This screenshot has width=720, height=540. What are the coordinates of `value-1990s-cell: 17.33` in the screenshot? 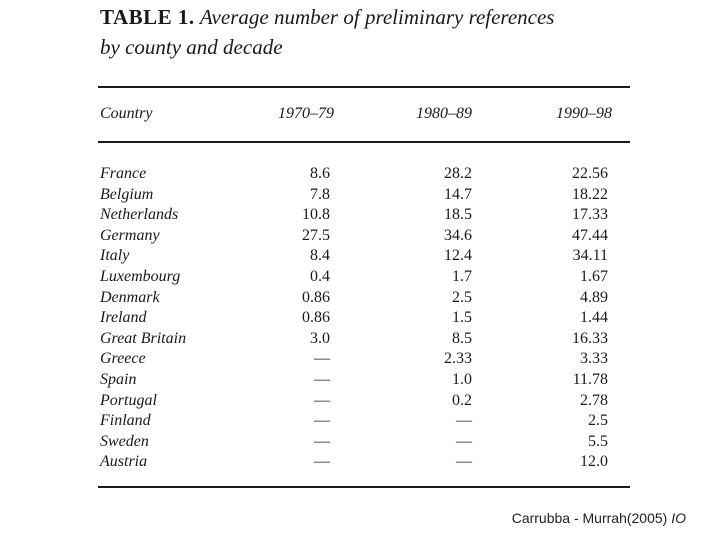 It's located at (590, 215).